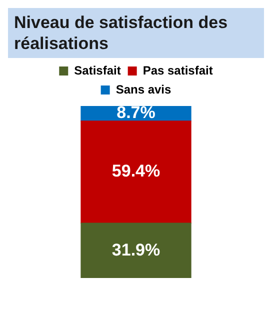  Describe the element at coordinates (136, 112) in the screenshot. I see `data-label: 8.7%` at that location.